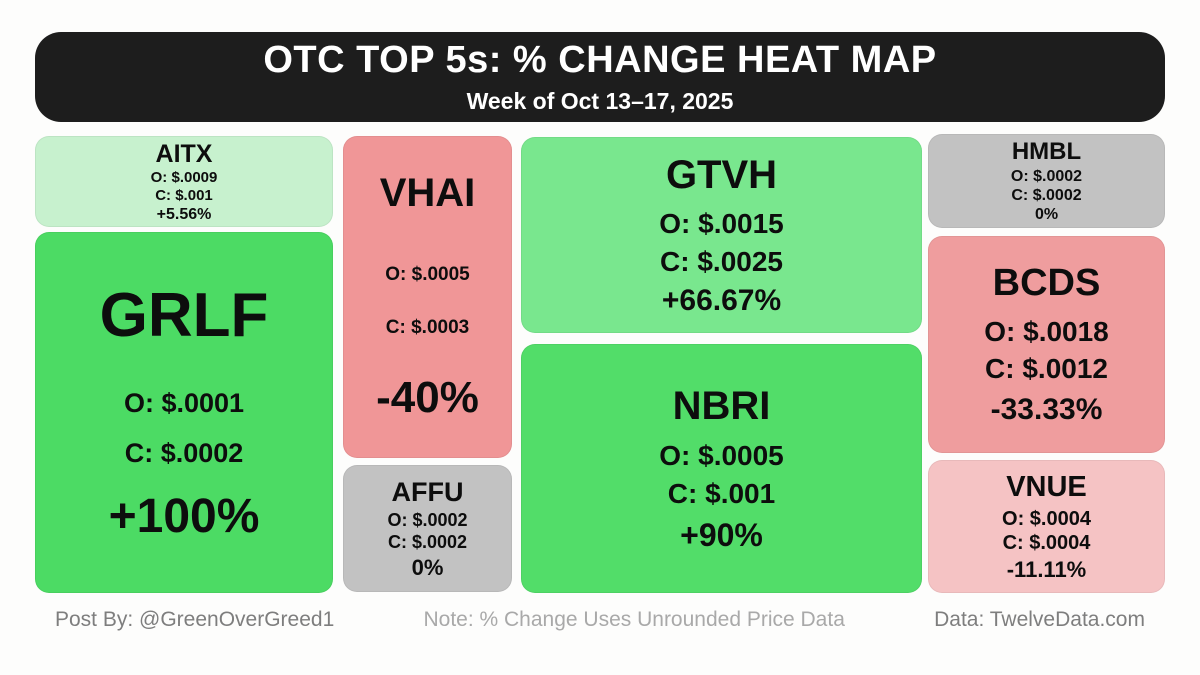  Describe the element at coordinates (427, 192) in the screenshot. I see `ticker-symbol: VHAI` at that location.